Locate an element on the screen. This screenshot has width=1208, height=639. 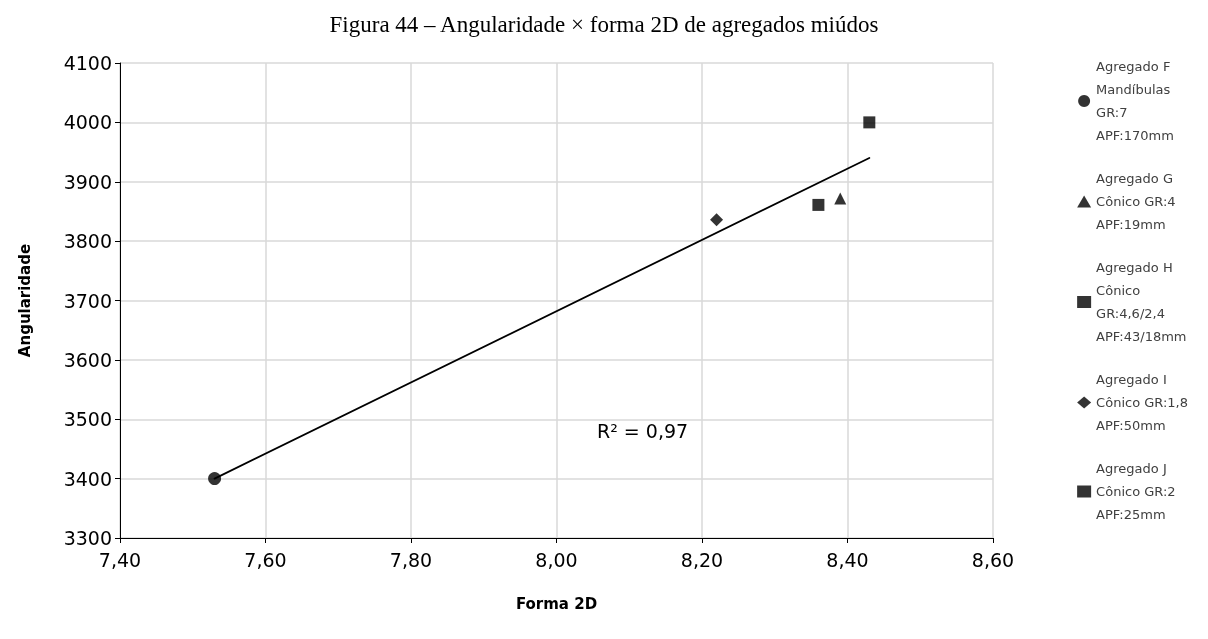
y-tick-label: 4100 is located at coordinates (87, 63).